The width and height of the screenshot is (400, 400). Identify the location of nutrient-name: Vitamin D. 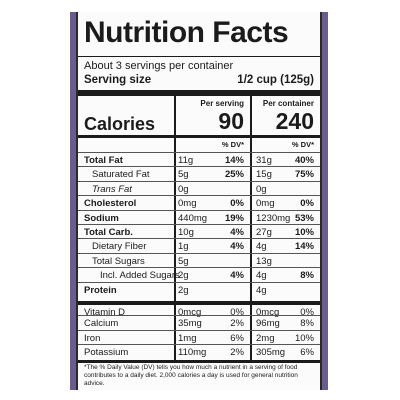
(105, 312).